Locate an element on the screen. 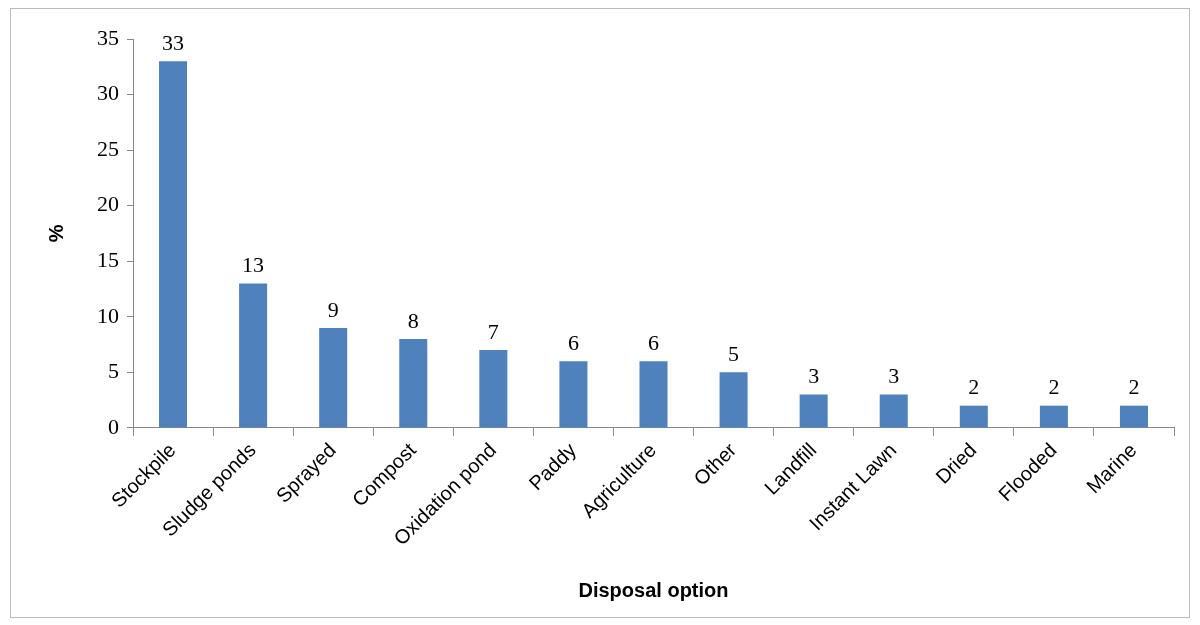 This screenshot has height=625, width=1200. y-tick-label: 5 is located at coordinates (113, 371).